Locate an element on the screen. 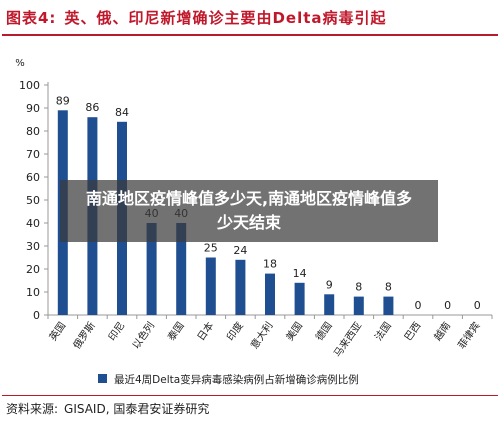  category-label: 英国 is located at coordinates (57, 331).